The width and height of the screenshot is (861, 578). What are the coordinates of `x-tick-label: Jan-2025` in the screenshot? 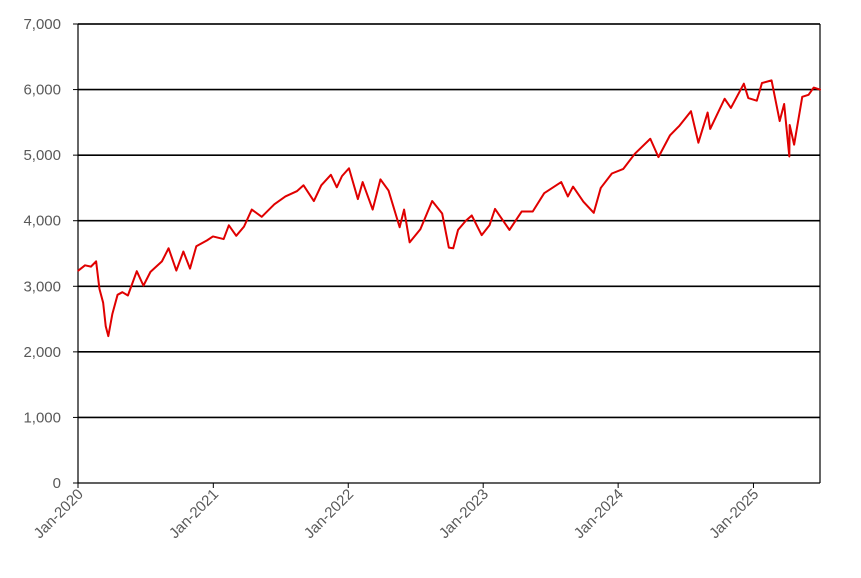 It's located at (734, 514).